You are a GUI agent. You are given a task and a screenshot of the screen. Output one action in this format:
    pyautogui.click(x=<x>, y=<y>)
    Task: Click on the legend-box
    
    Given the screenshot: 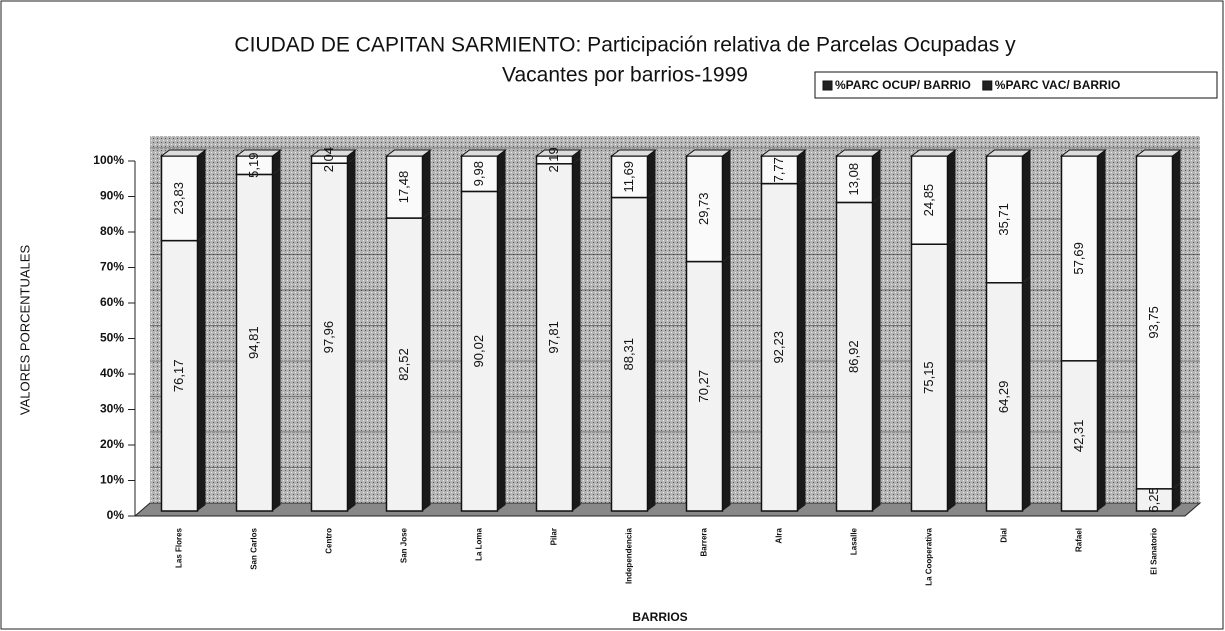 What is the action you would take?
    pyautogui.click(x=1016, y=85)
    